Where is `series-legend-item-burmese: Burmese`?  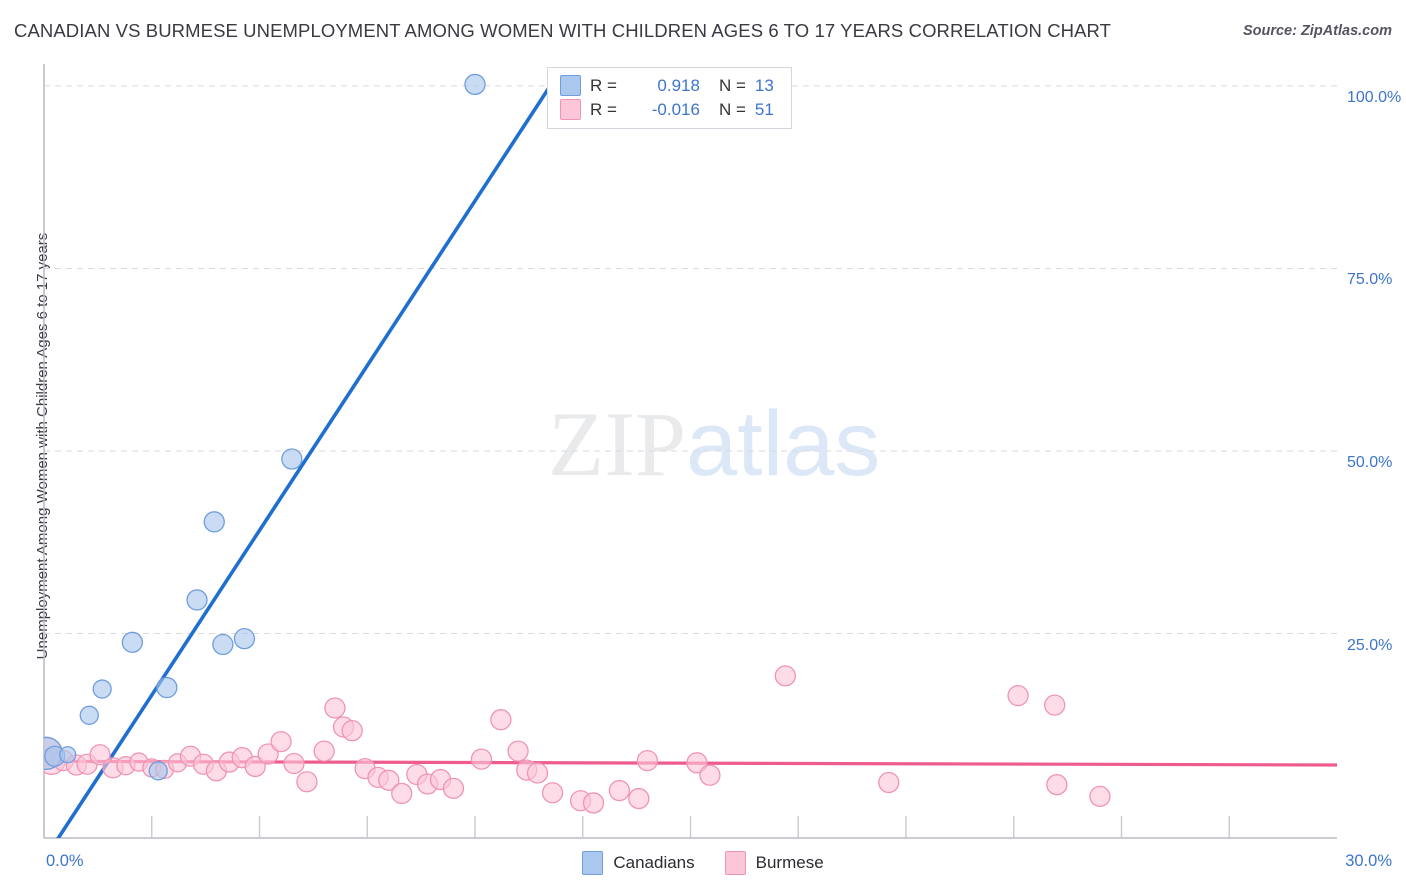
series-legend-item-burmese: Burmese is located at coordinates (774, 863).